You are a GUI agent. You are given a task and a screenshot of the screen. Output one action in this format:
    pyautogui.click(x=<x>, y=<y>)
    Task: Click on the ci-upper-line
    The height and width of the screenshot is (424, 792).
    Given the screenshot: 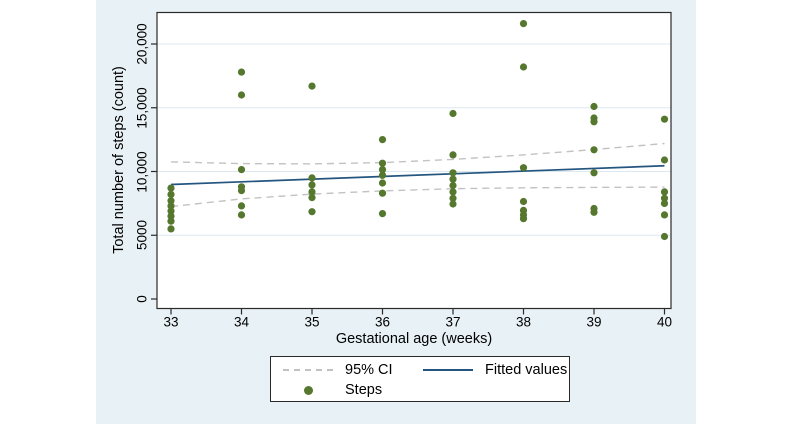 What is the action you would take?
    pyautogui.click(x=417, y=153)
    